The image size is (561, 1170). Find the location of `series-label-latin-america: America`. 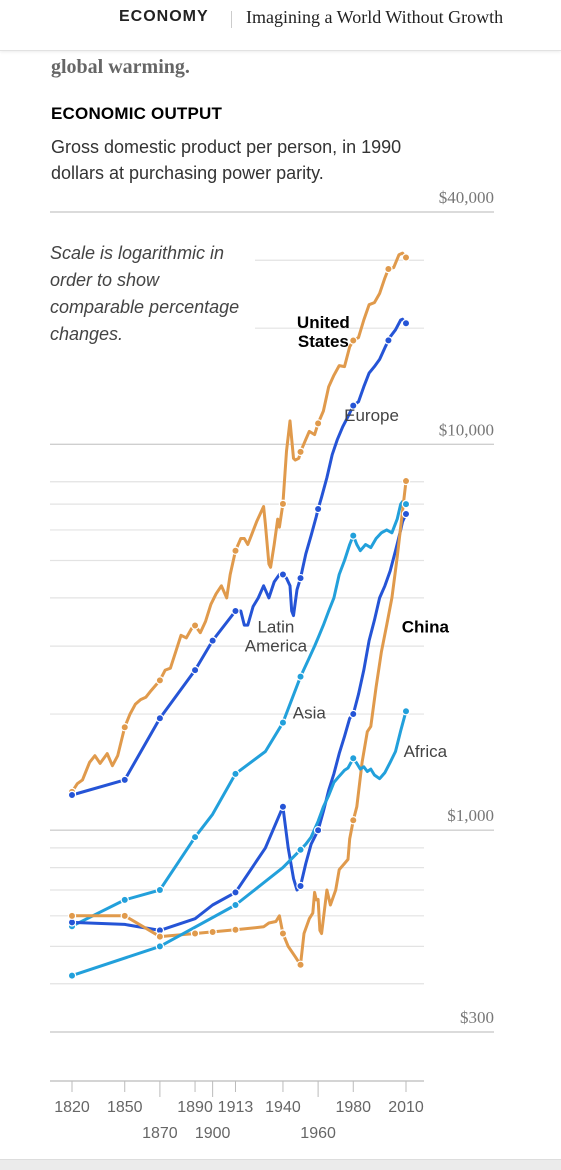

series-label-latin-america: America is located at coordinates (276, 646).